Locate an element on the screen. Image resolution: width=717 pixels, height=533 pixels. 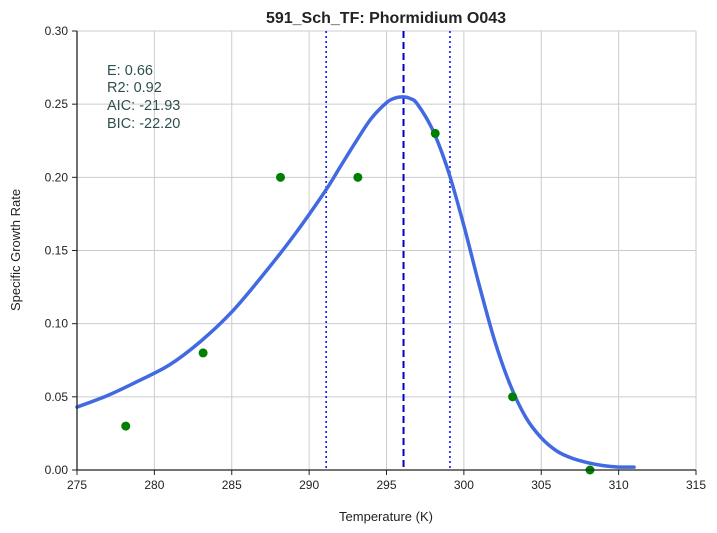
y-tick-label: 0.20 is located at coordinates (57, 177).